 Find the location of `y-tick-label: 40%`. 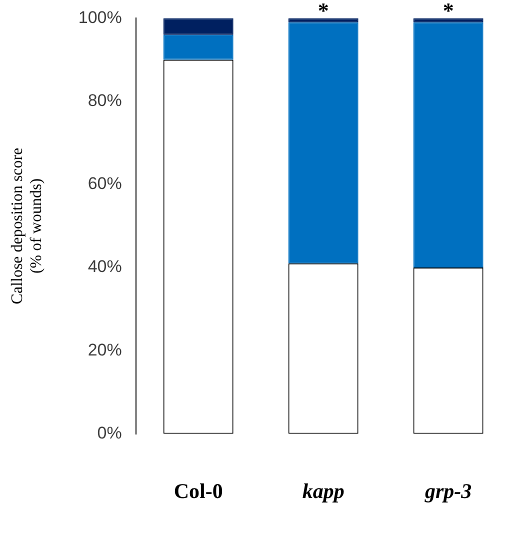

y-tick-label: 40% is located at coordinates (105, 266).